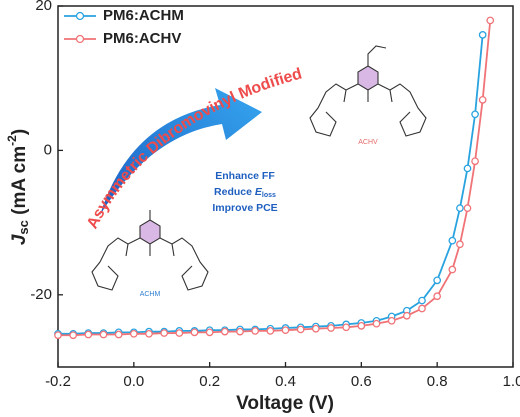  I want to click on y-axis-label: -2, so click(12, 140).